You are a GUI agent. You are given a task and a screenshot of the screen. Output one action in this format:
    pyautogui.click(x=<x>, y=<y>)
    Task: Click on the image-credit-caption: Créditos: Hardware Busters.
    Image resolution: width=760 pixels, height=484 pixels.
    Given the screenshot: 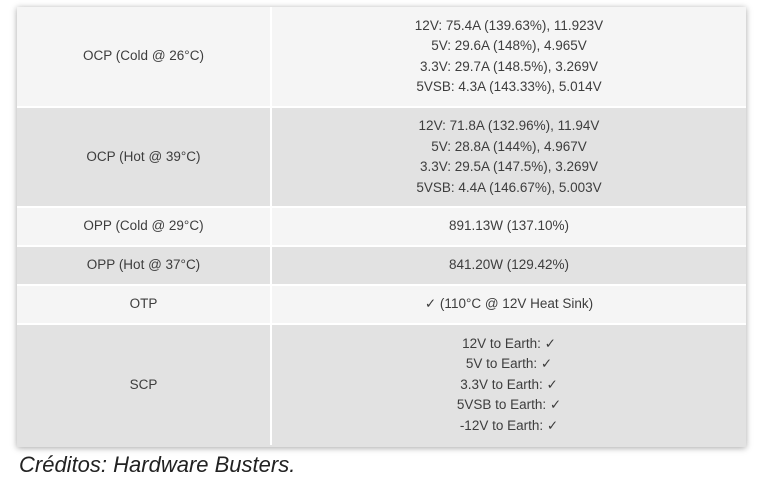 What is the action you would take?
    pyautogui.click(x=157, y=464)
    